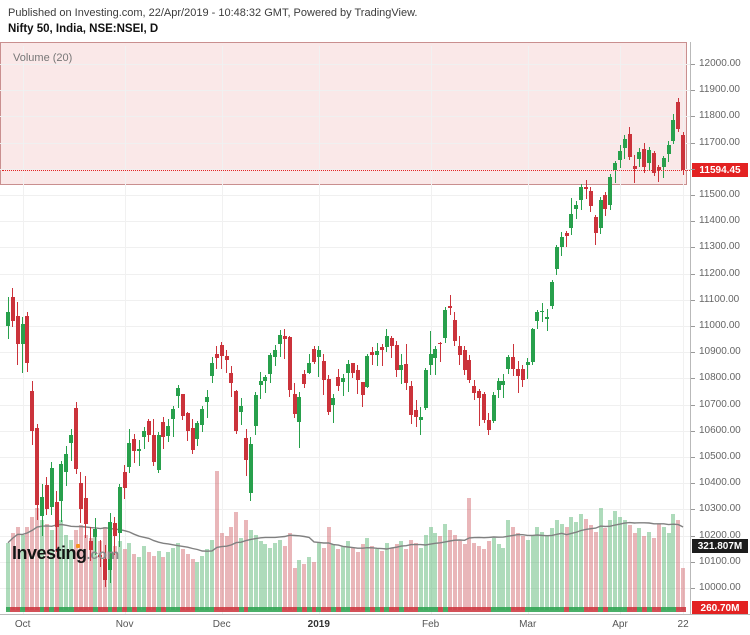 The width and height of the screenshot is (750, 635). What do you see at coordinates (719, 221) in the screenshot?
I see `price-axis-label: 11400.00` at bounding box center [719, 221].